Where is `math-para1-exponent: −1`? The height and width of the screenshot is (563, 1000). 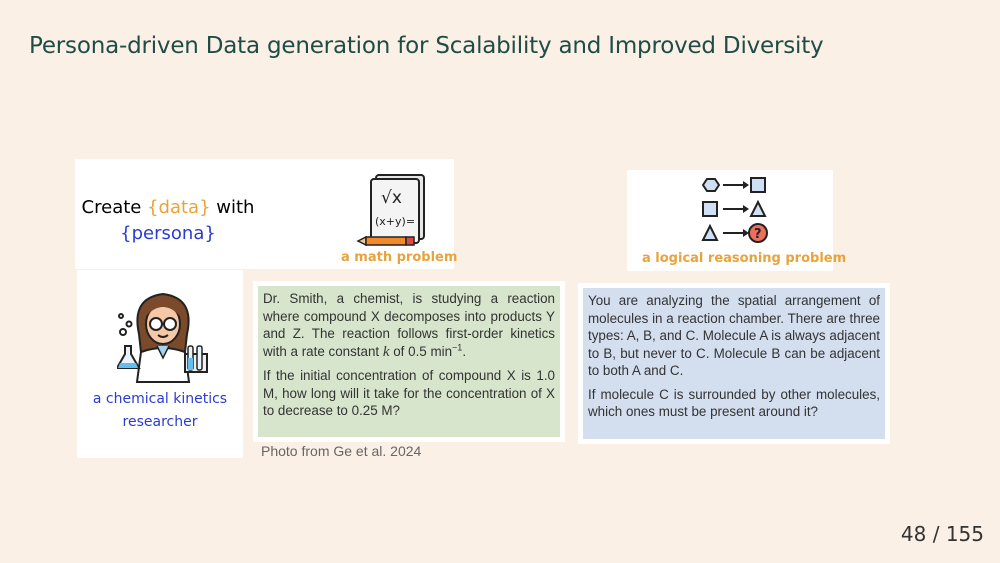 math-para1-exponent: −1 is located at coordinates (457, 347).